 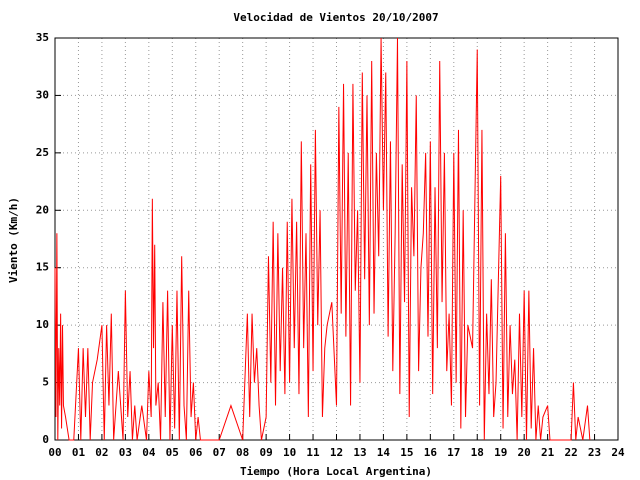 What do you see at coordinates (42, 94) in the screenshot?
I see `y-tick-label: 30` at bounding box center [42, 94].